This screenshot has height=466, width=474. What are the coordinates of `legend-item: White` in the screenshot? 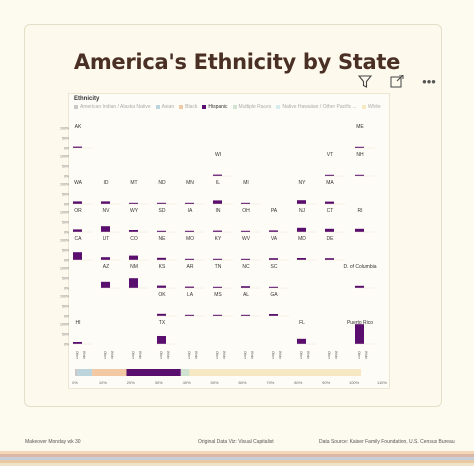 It's located at (371, 107).